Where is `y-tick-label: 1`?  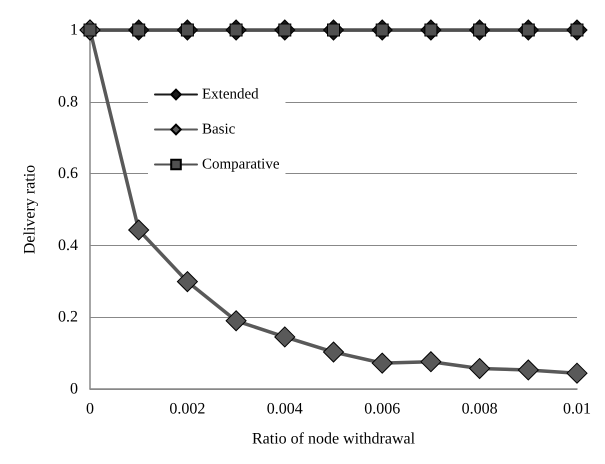
y-tick-label: 1 is located at coordinates (74, 30).